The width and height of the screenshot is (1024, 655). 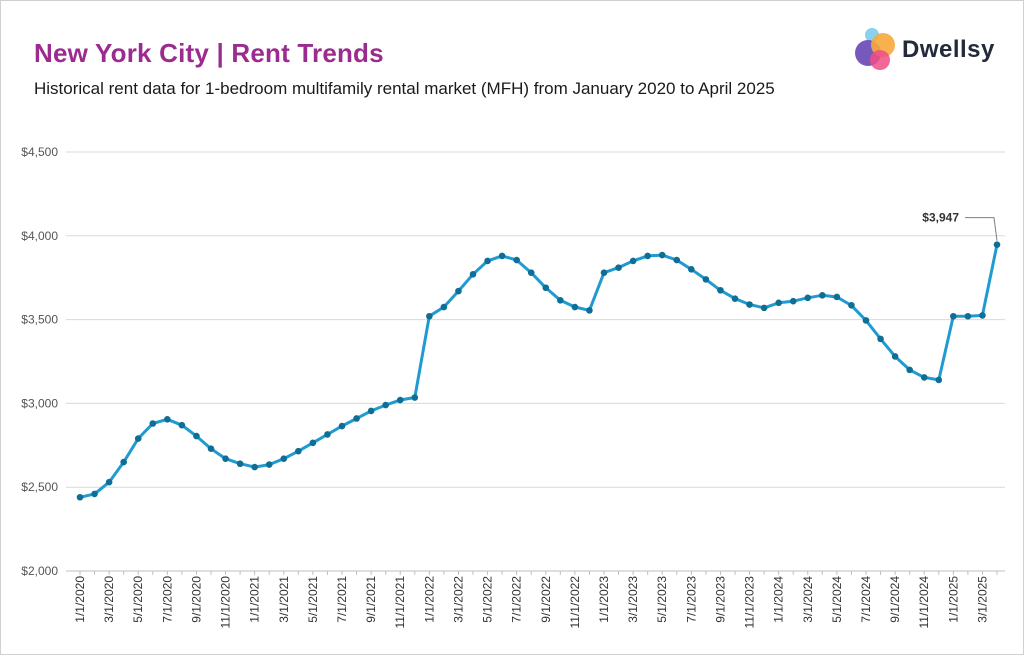 I want to click on y-tick-label: $3,000, so click(x=39, y=403).